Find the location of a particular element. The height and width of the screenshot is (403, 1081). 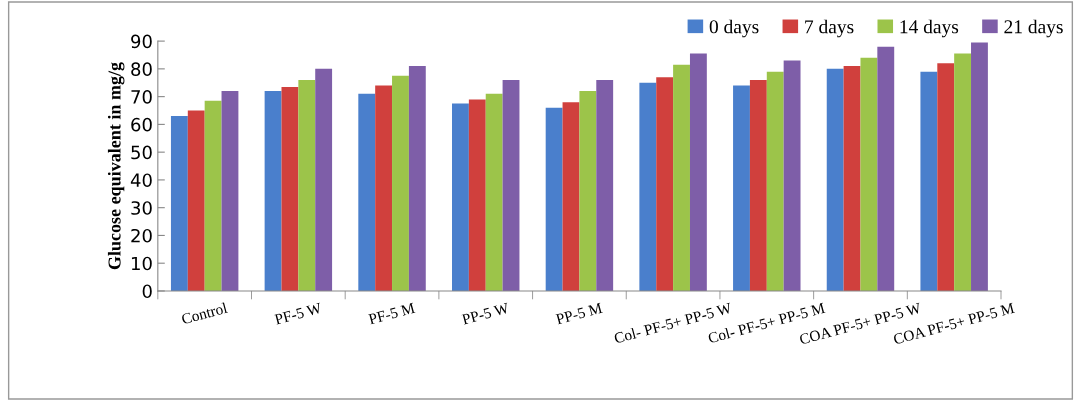

x-tick-label: PF-5 M is located at coordinates (392, 313).